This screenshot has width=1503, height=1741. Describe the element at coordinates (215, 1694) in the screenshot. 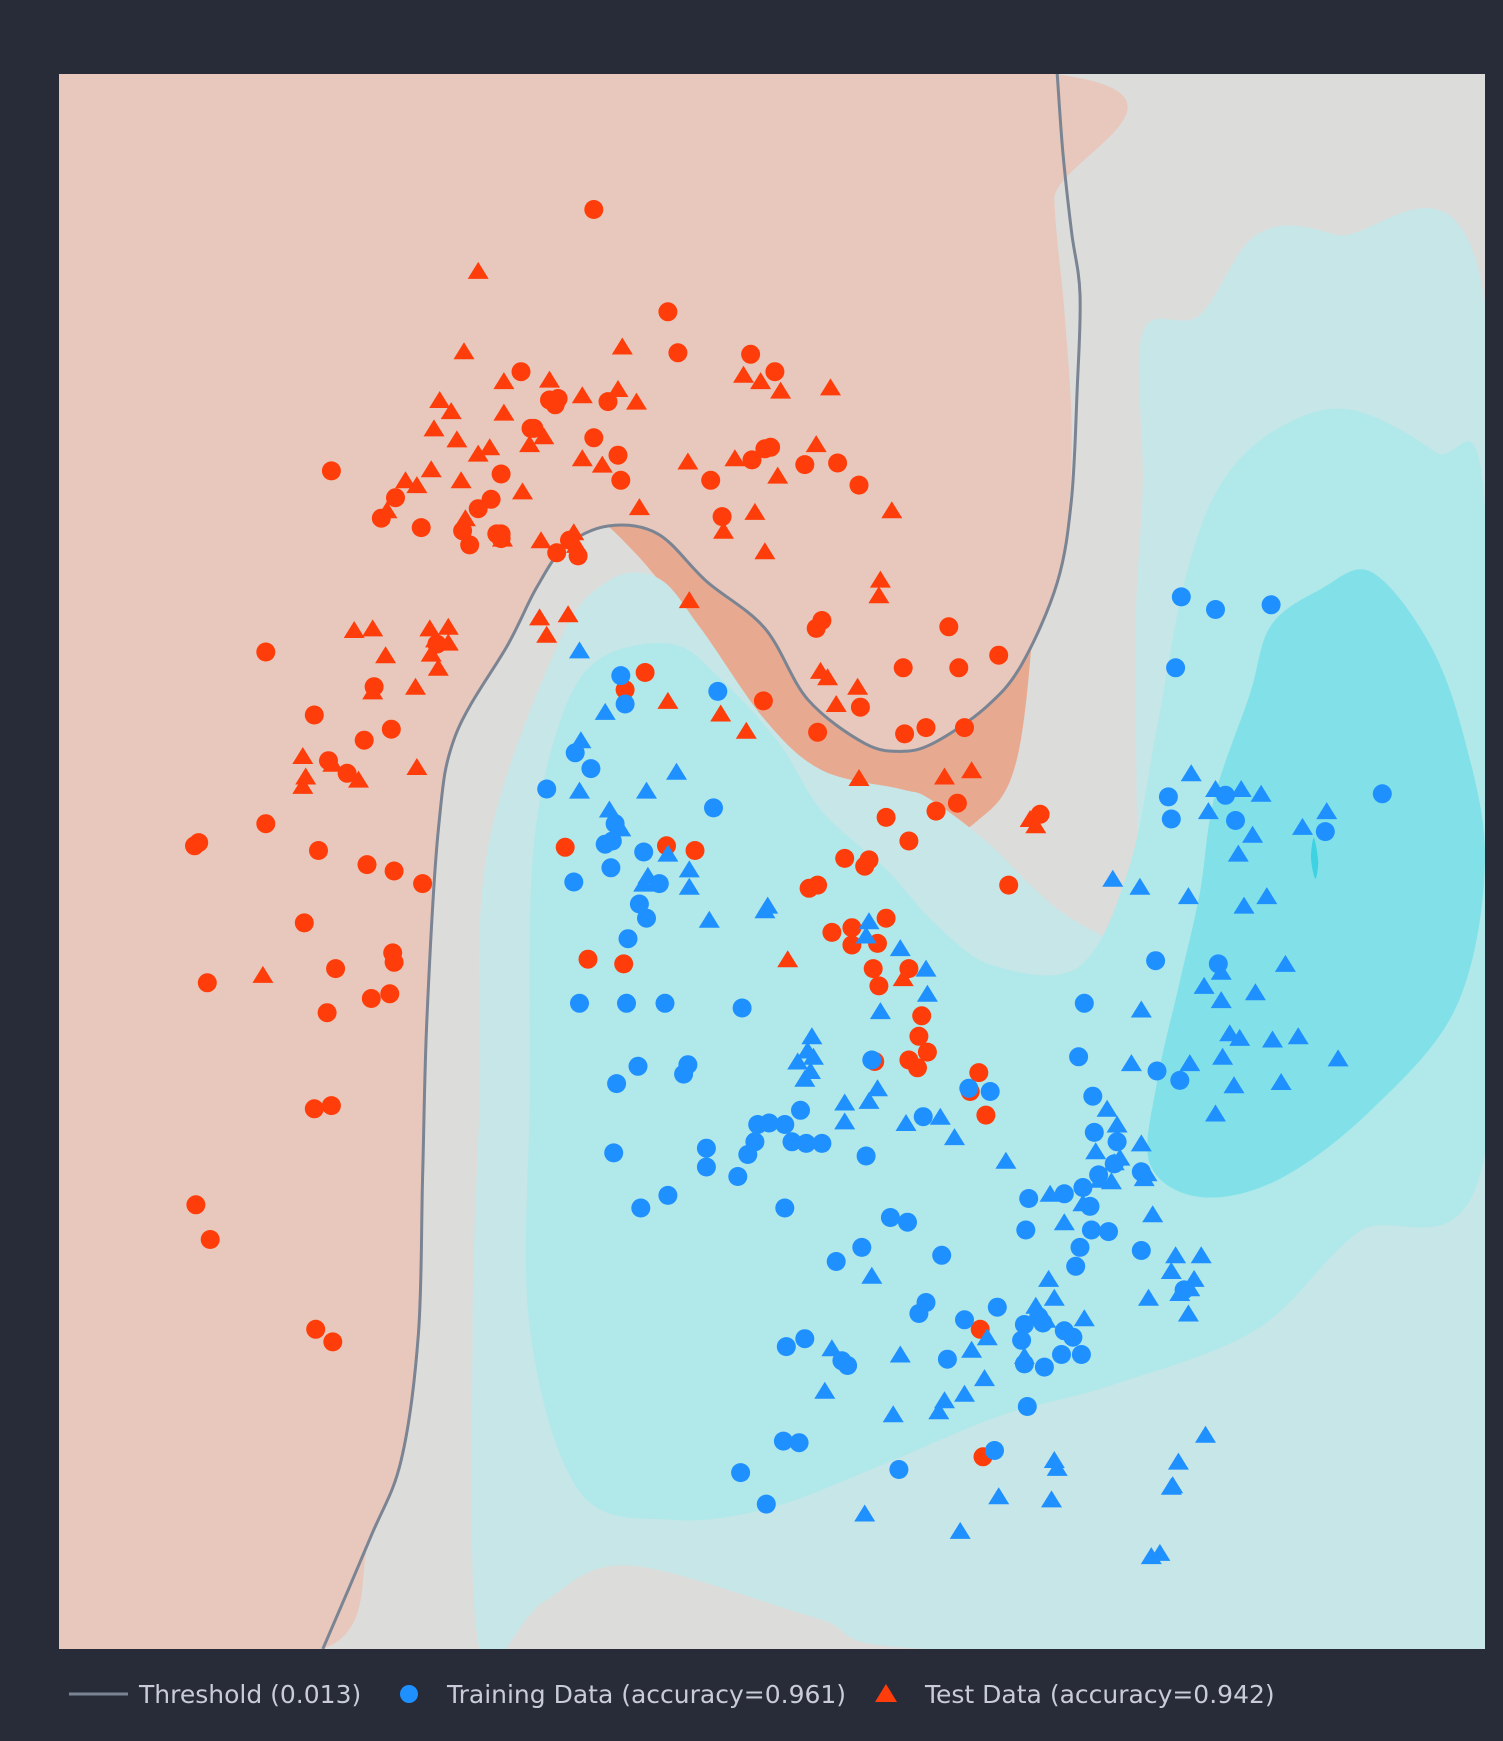

I see `legend-item-threshold: Threshold (0.013)` at that location.